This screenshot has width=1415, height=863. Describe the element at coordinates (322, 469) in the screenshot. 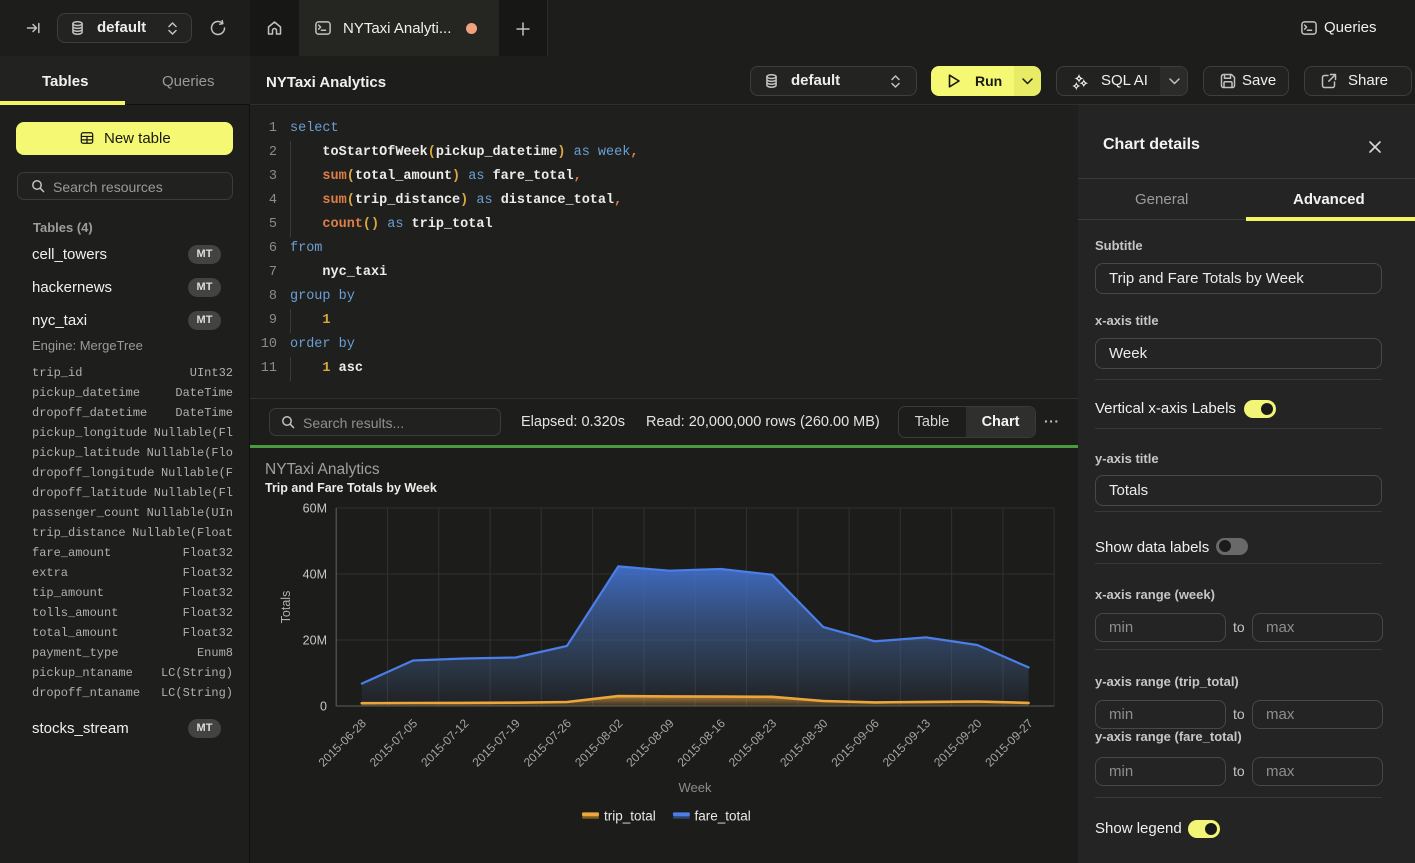

I see `svg-text: NYTaxi Analytics` at that location.